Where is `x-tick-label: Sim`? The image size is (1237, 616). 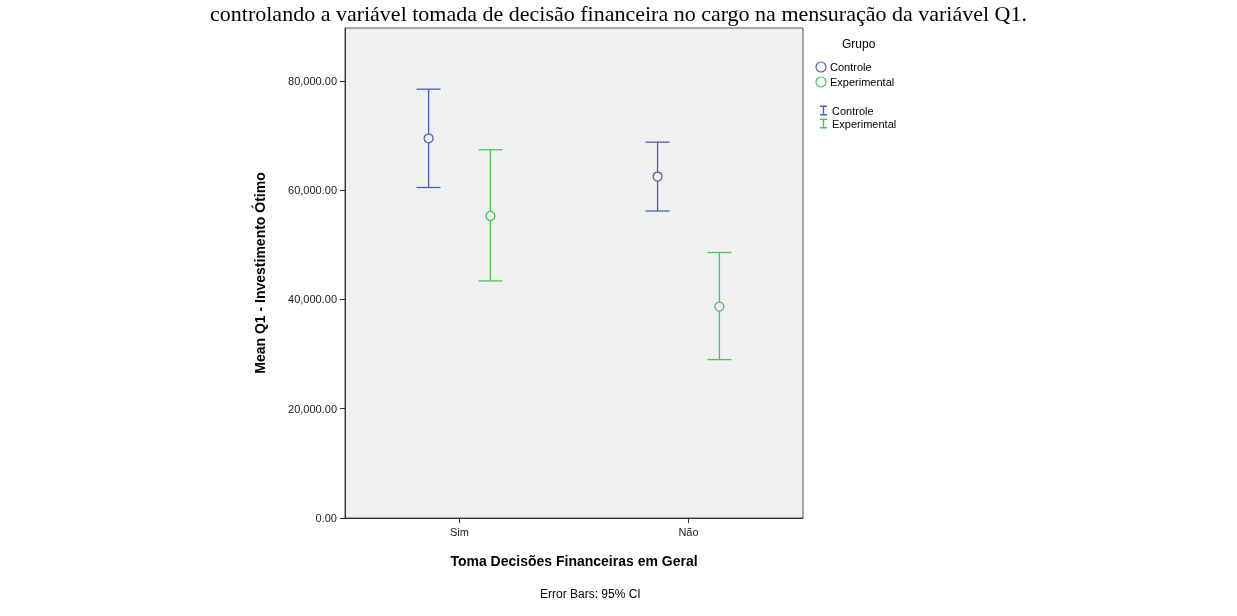 x-tick-label: Sim is located at coordinates (459, 531).